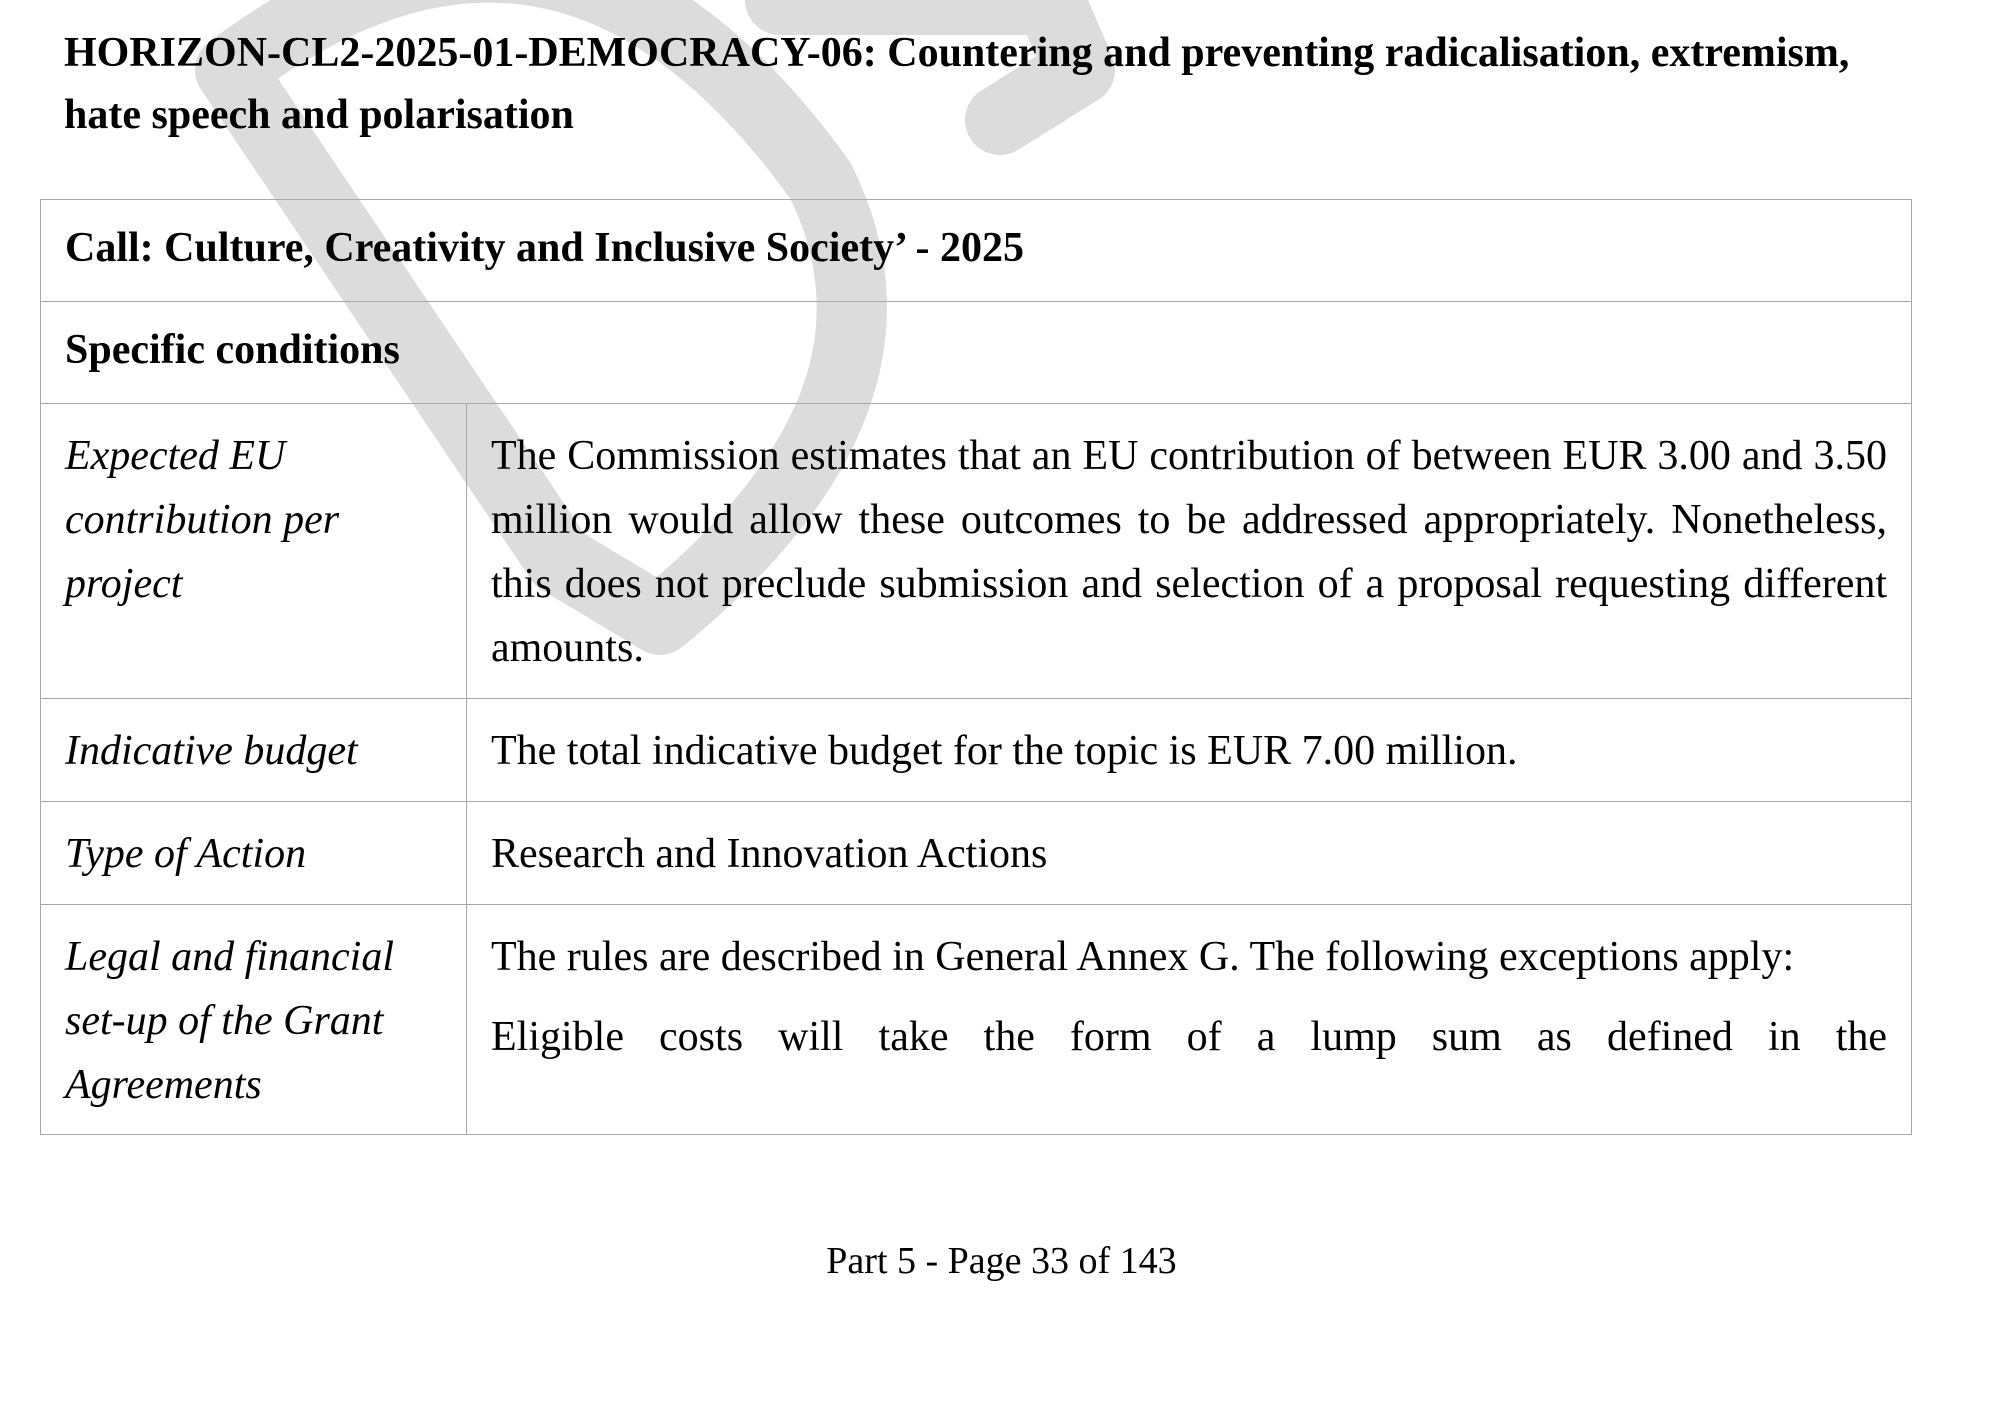  I want to click on row-label-indicative-budget: Indicative budget, so click(253, 750).